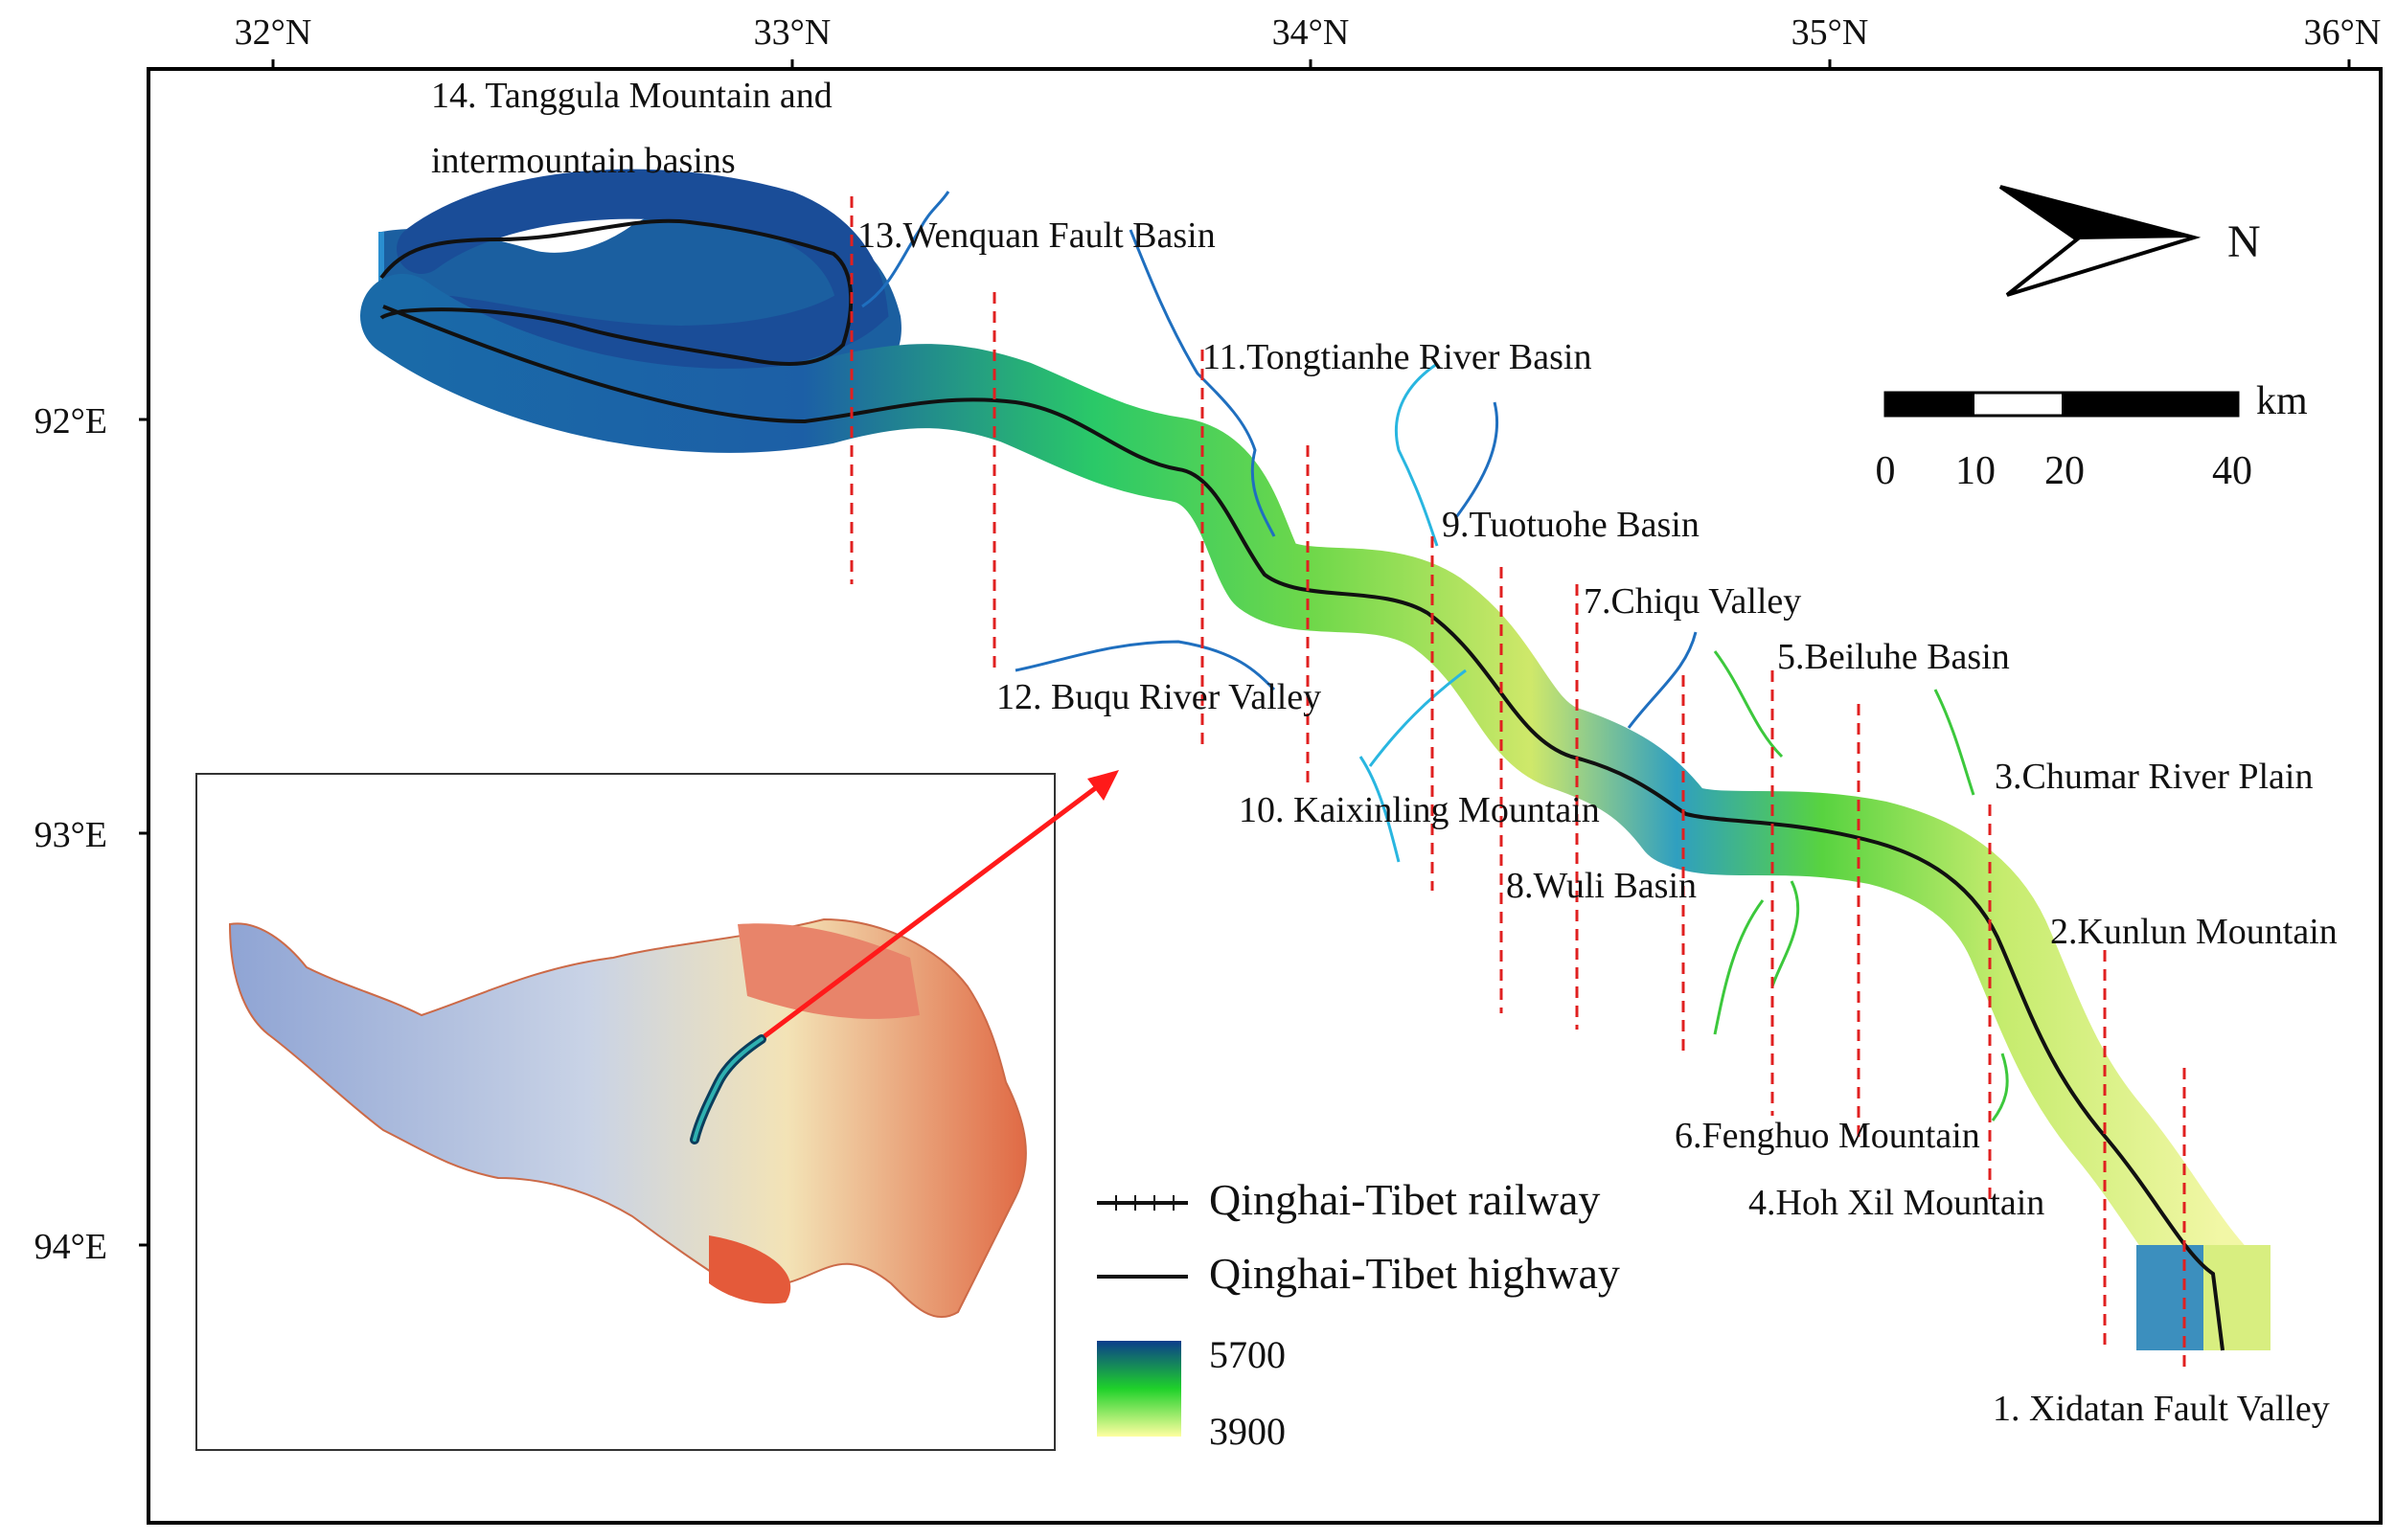 The height and width of the screenshot is (1540, 2396). I want to click on north-arrow: N, so click(2129, 241).